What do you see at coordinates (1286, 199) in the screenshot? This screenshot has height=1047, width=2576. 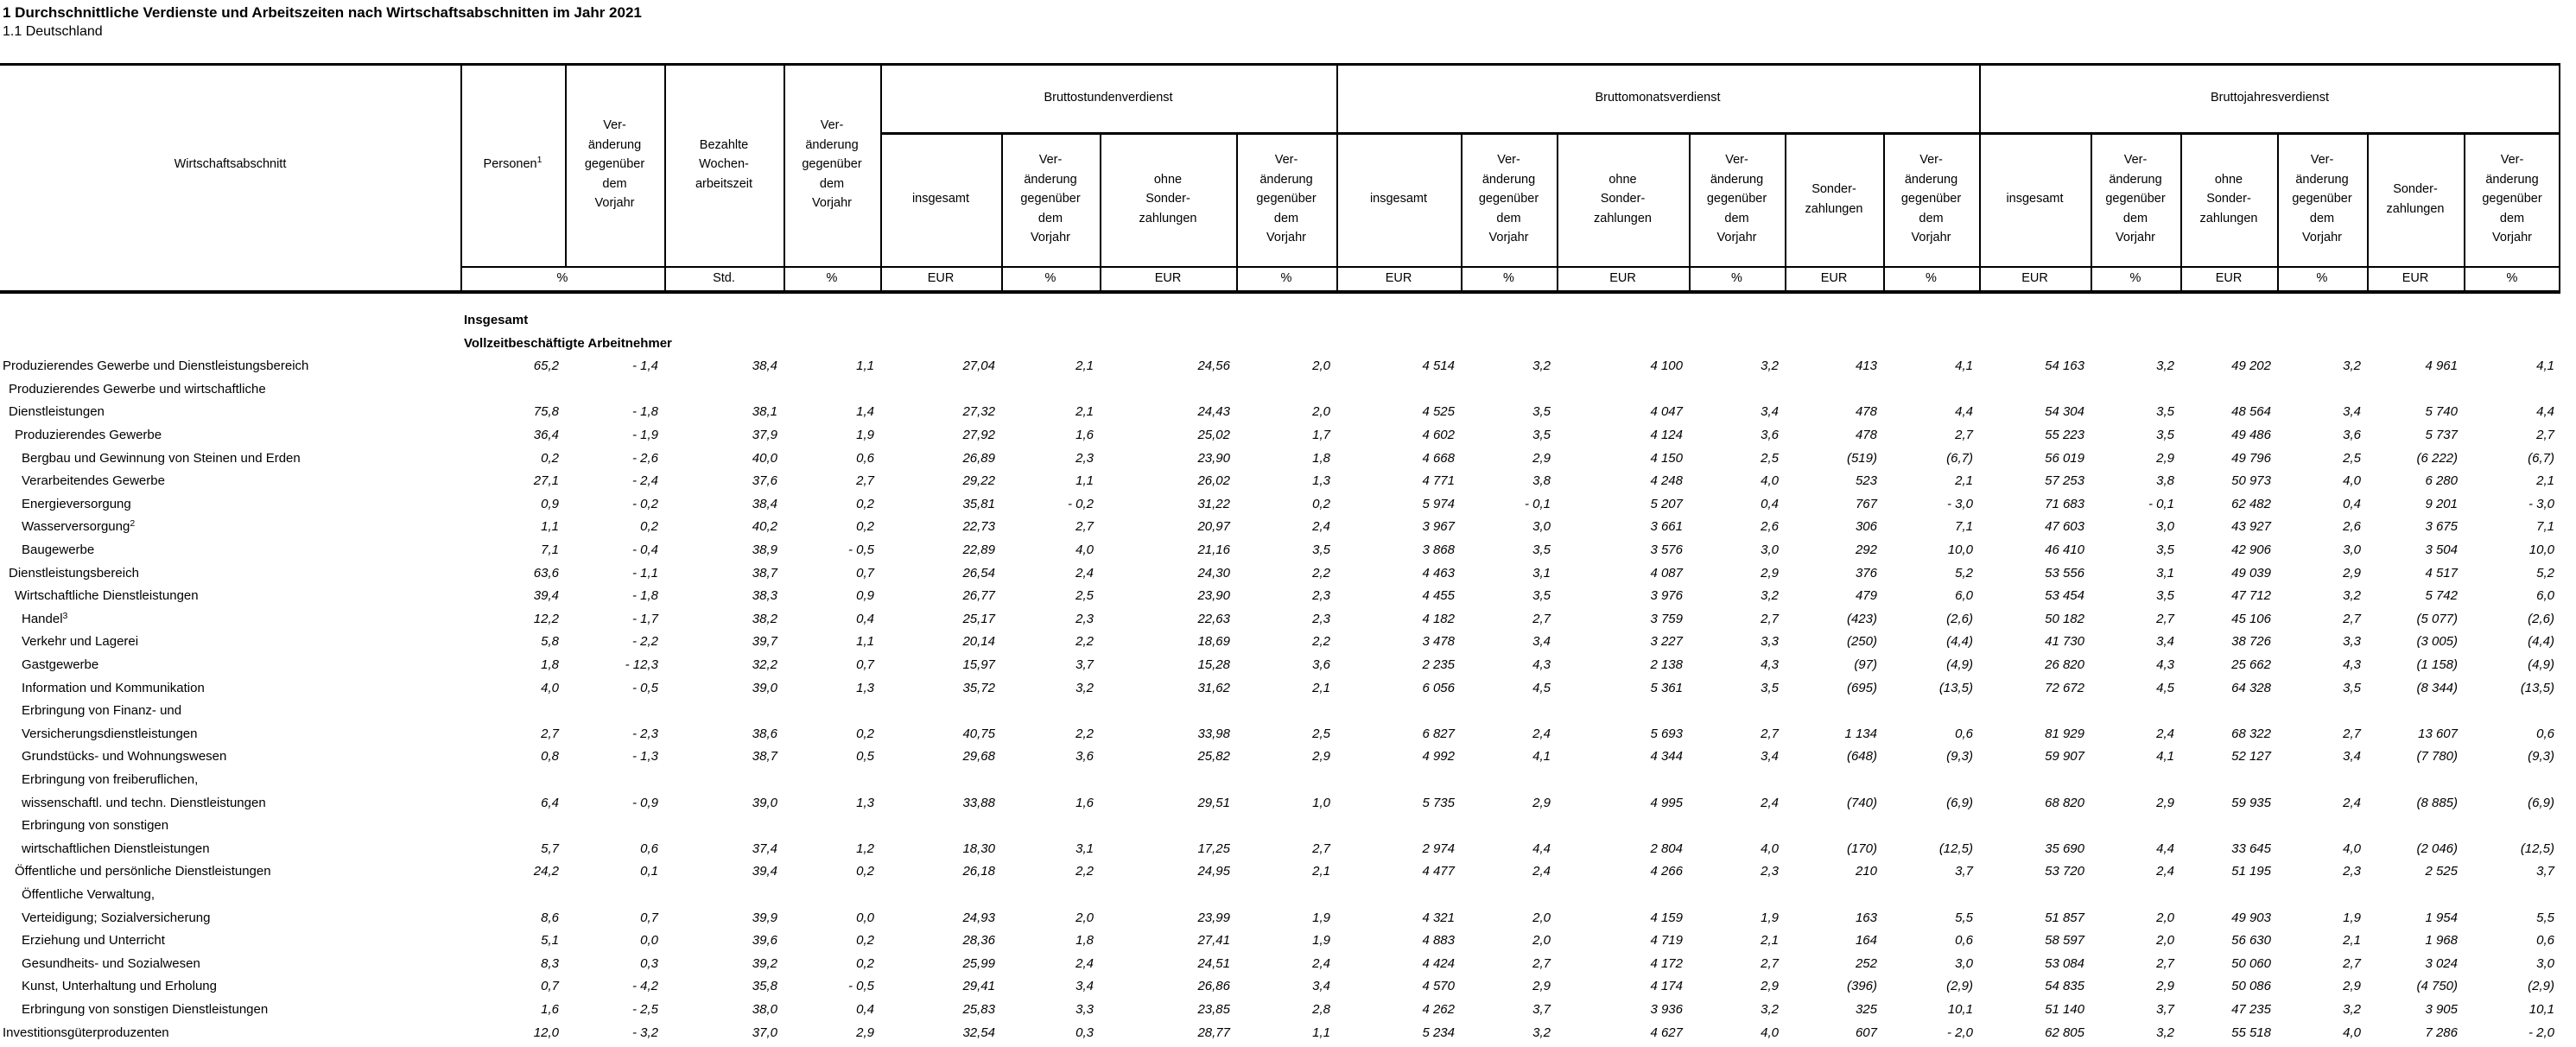 I see `col-header-bruttostundenverdienst-ver-3: Ver- änderung gegenüber dem Vorjahr` at bounding box center [1286, 199].